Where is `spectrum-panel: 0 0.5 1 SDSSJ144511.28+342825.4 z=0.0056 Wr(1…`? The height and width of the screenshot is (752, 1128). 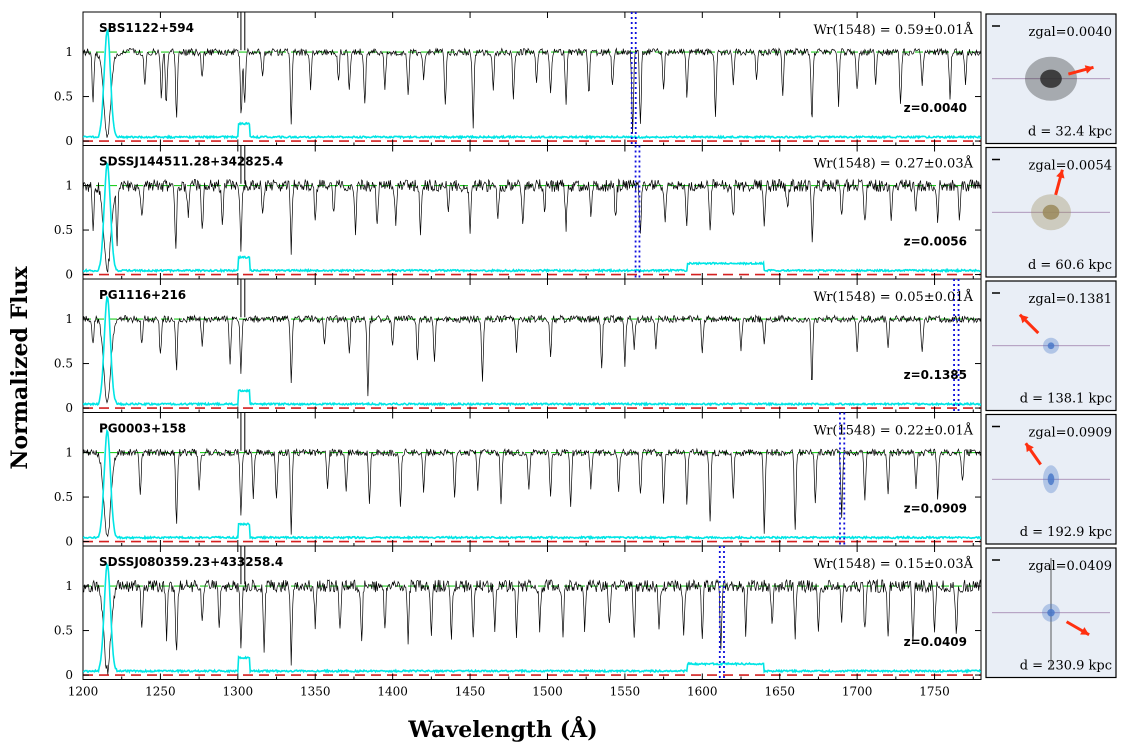 spectrum-panel: 0 0.5 1 SDSSJ144511.28+342825.4 z=0.0056 Wr(1… is located at coordinates (518, 213).